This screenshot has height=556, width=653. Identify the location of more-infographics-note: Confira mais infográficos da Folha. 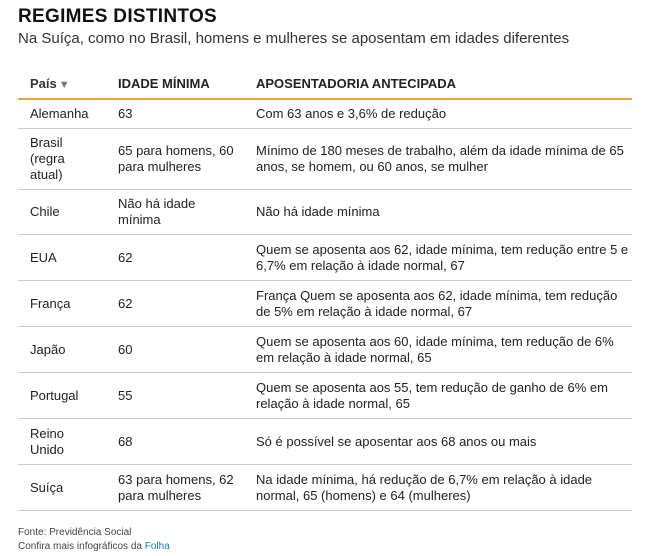
(94, 547).